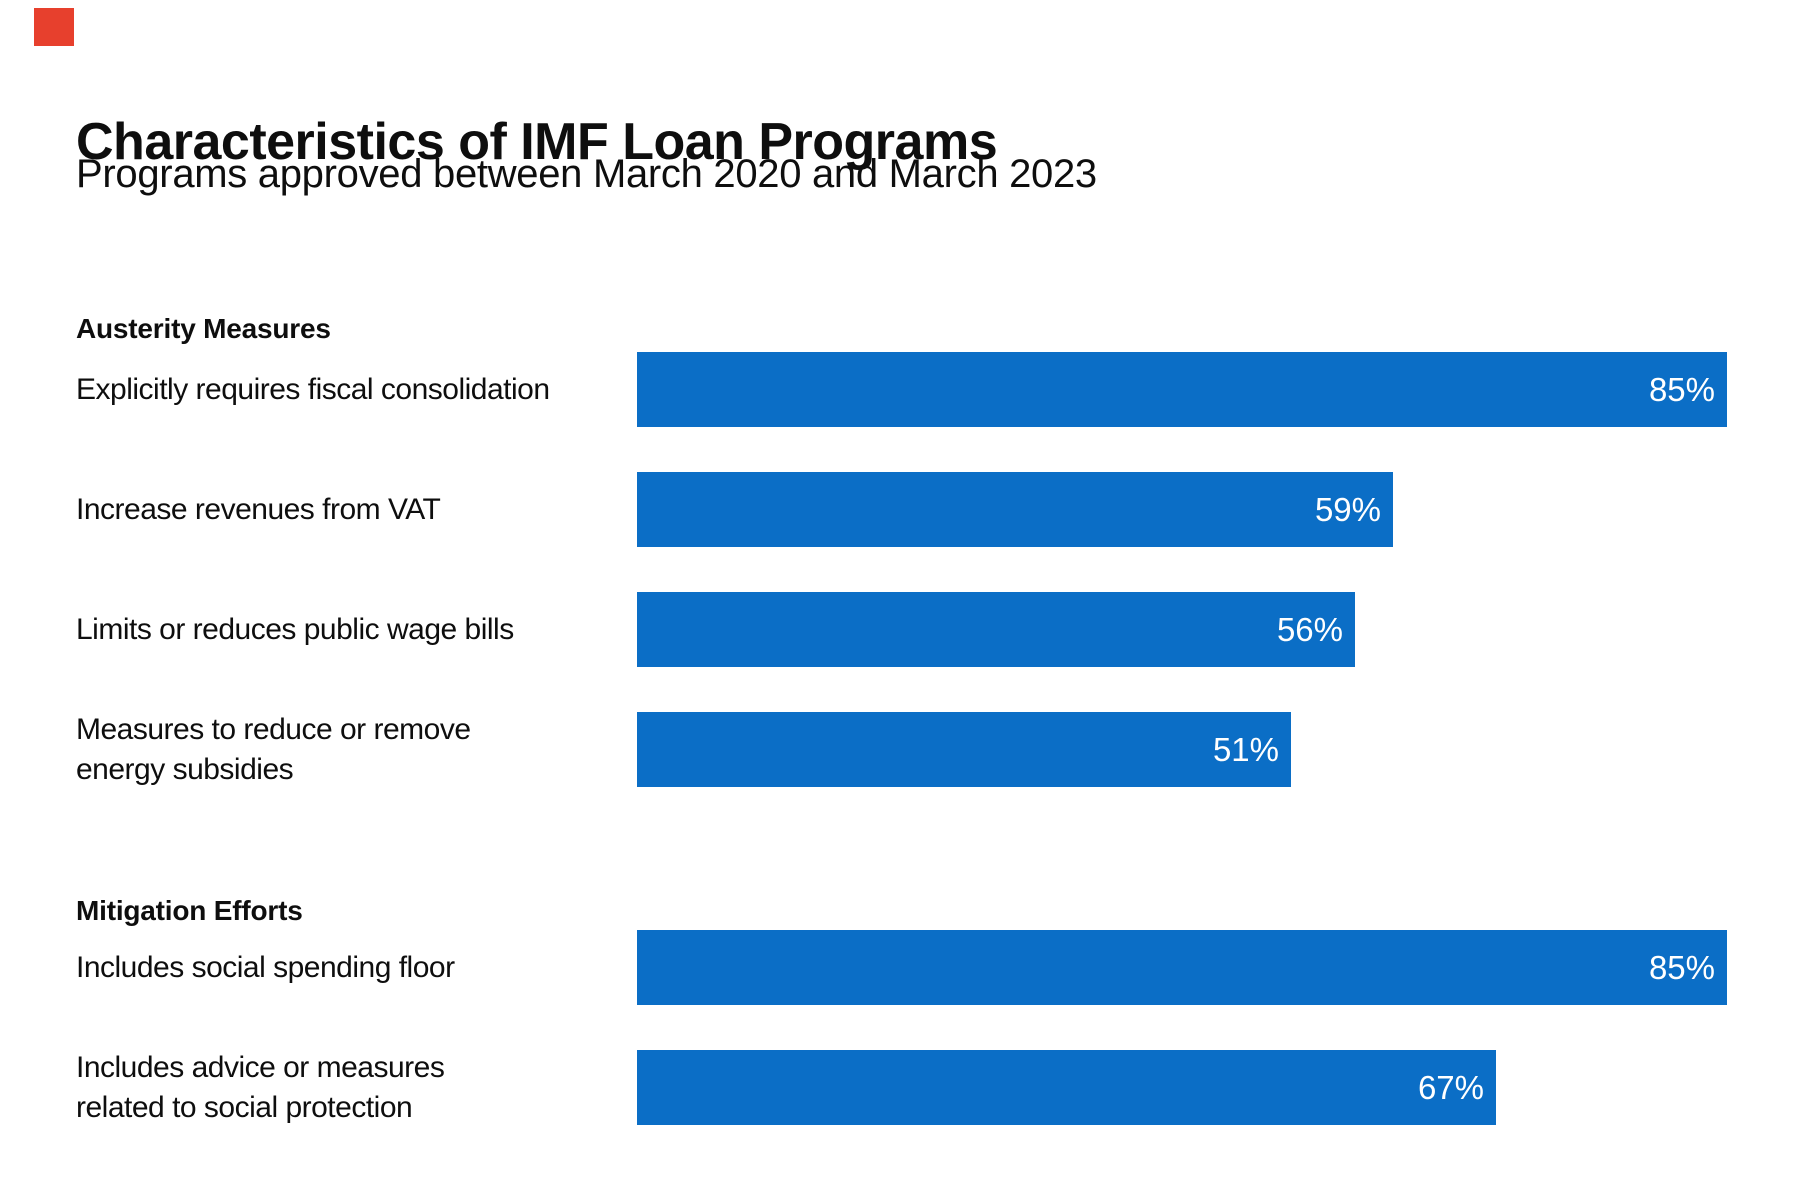 The width and height of the screenshot is (1800, 1200). I want to click on chart-row: Includes social spending floor 85%, so click(900, 967).